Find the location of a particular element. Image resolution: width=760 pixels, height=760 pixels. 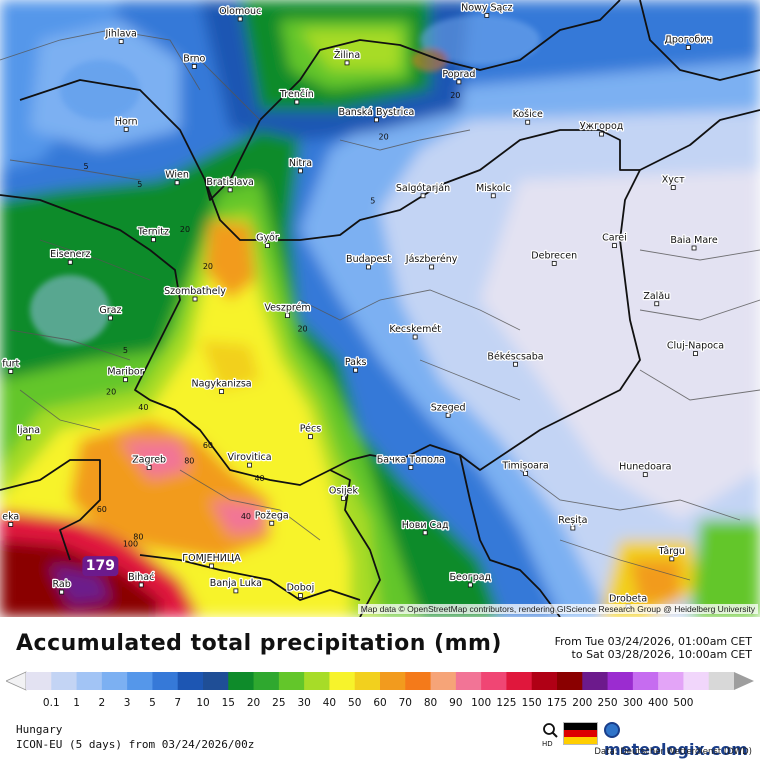

city-label: Hunedoara is located at coordinates (645, 467).